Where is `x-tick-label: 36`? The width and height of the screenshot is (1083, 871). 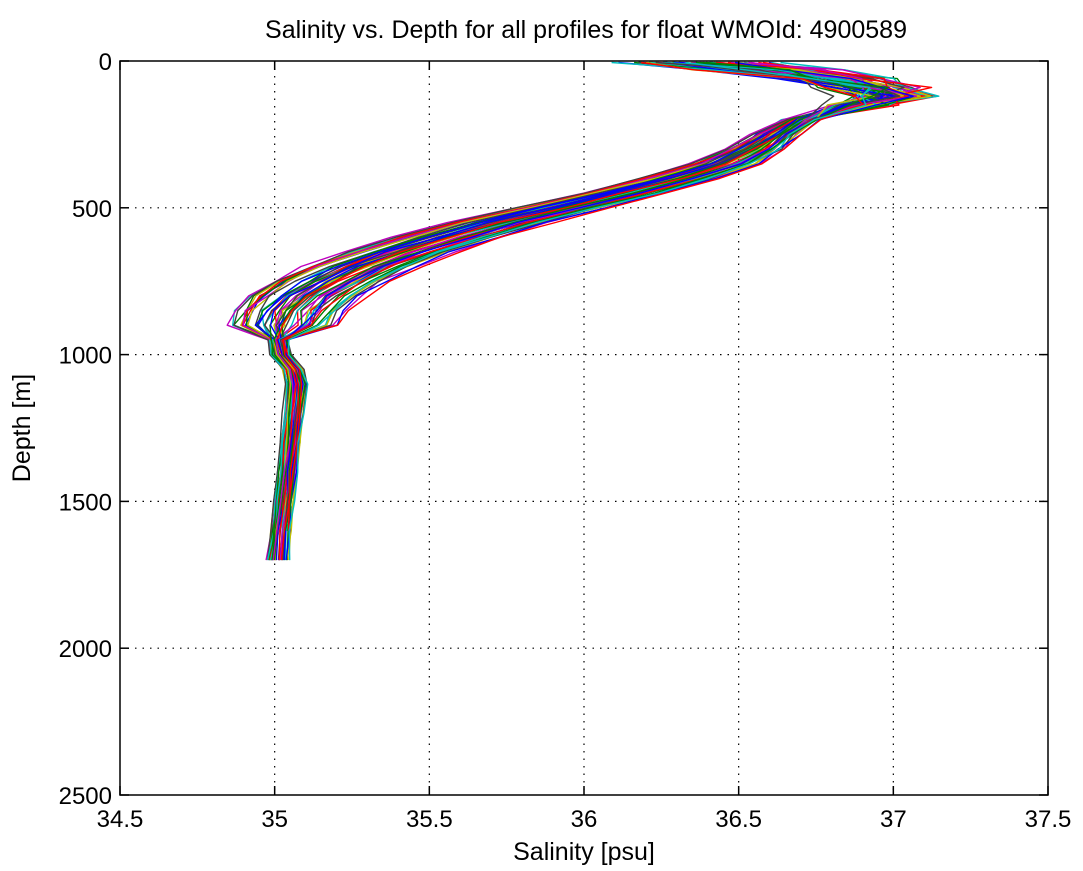
x-tick-label: 36 is located at coordinates (584, 819).